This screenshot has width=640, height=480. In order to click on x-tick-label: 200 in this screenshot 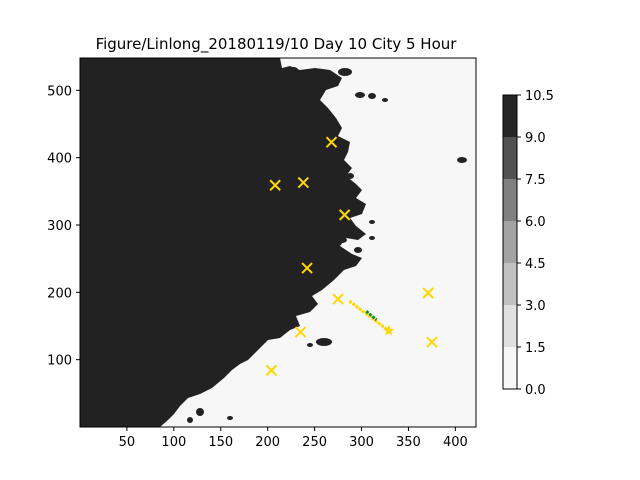, I will do `click(267, 442)`.